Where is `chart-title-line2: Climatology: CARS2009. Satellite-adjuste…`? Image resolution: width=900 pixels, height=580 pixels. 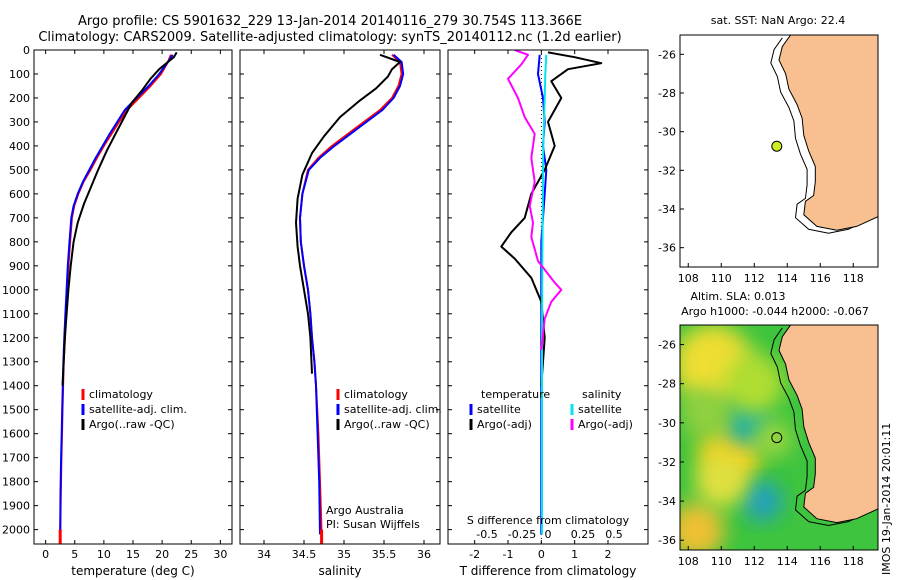
chart-title-line2: Climatology: CARS2009. Satellite-adjuste… is located at coordinates (330, 37).